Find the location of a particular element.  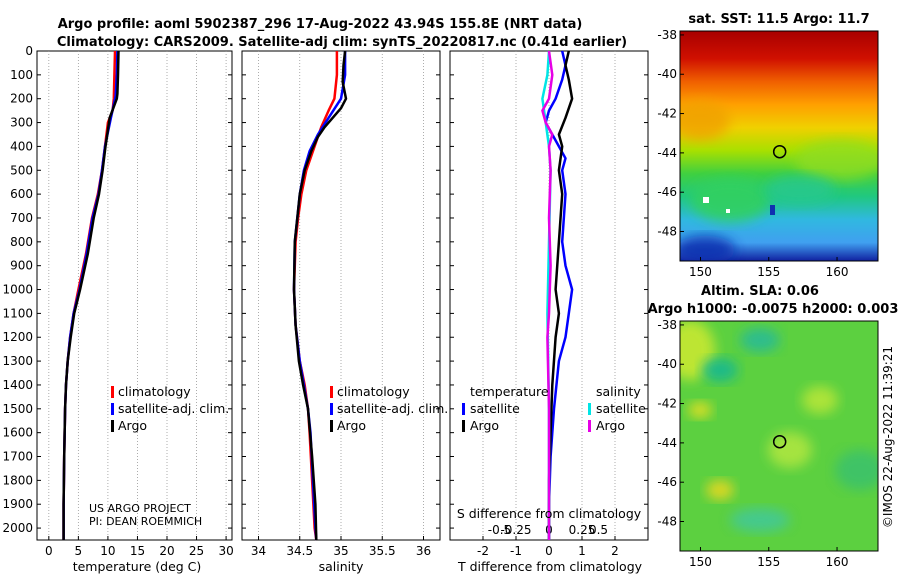

legend-swatch-temp-argo is located at coordinates (463, 426).